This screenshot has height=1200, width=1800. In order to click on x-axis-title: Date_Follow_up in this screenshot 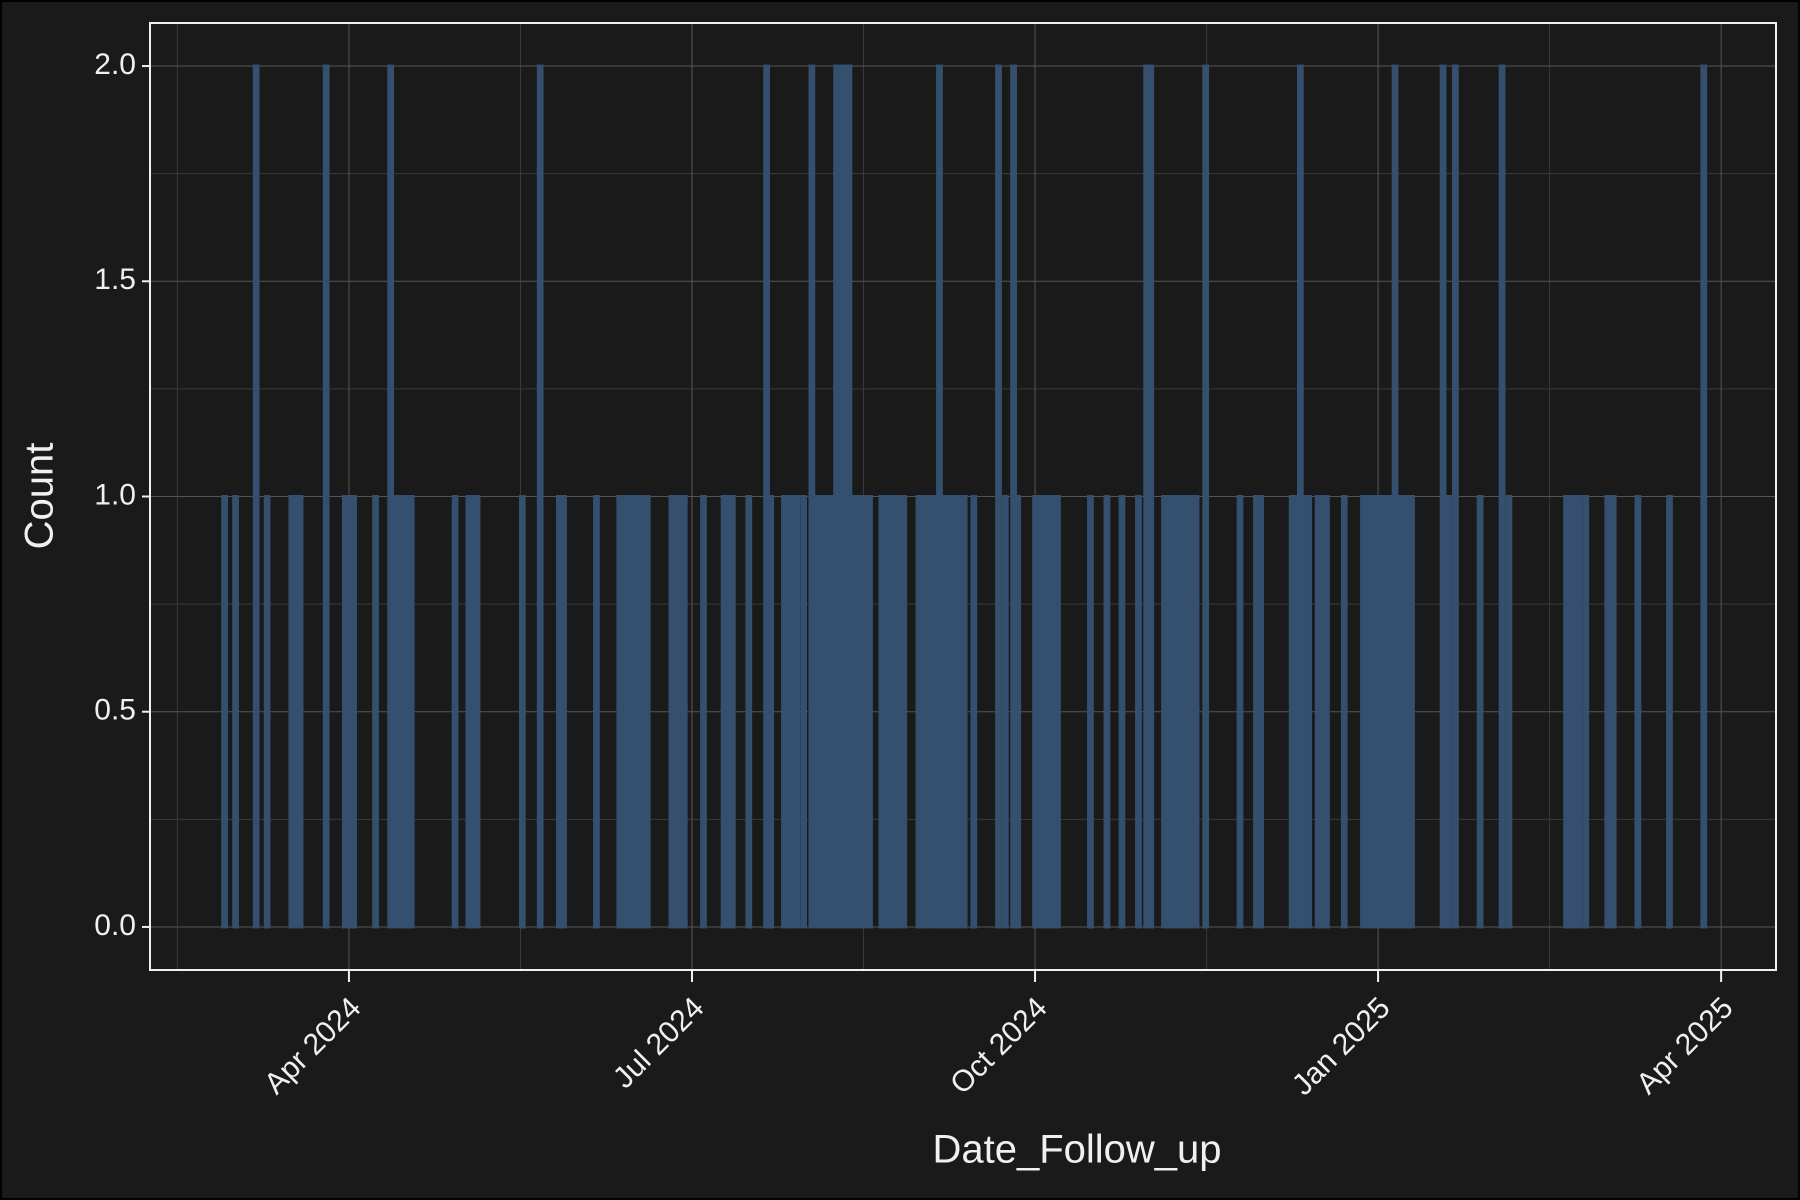, I will do `click(1076, 1150)`.